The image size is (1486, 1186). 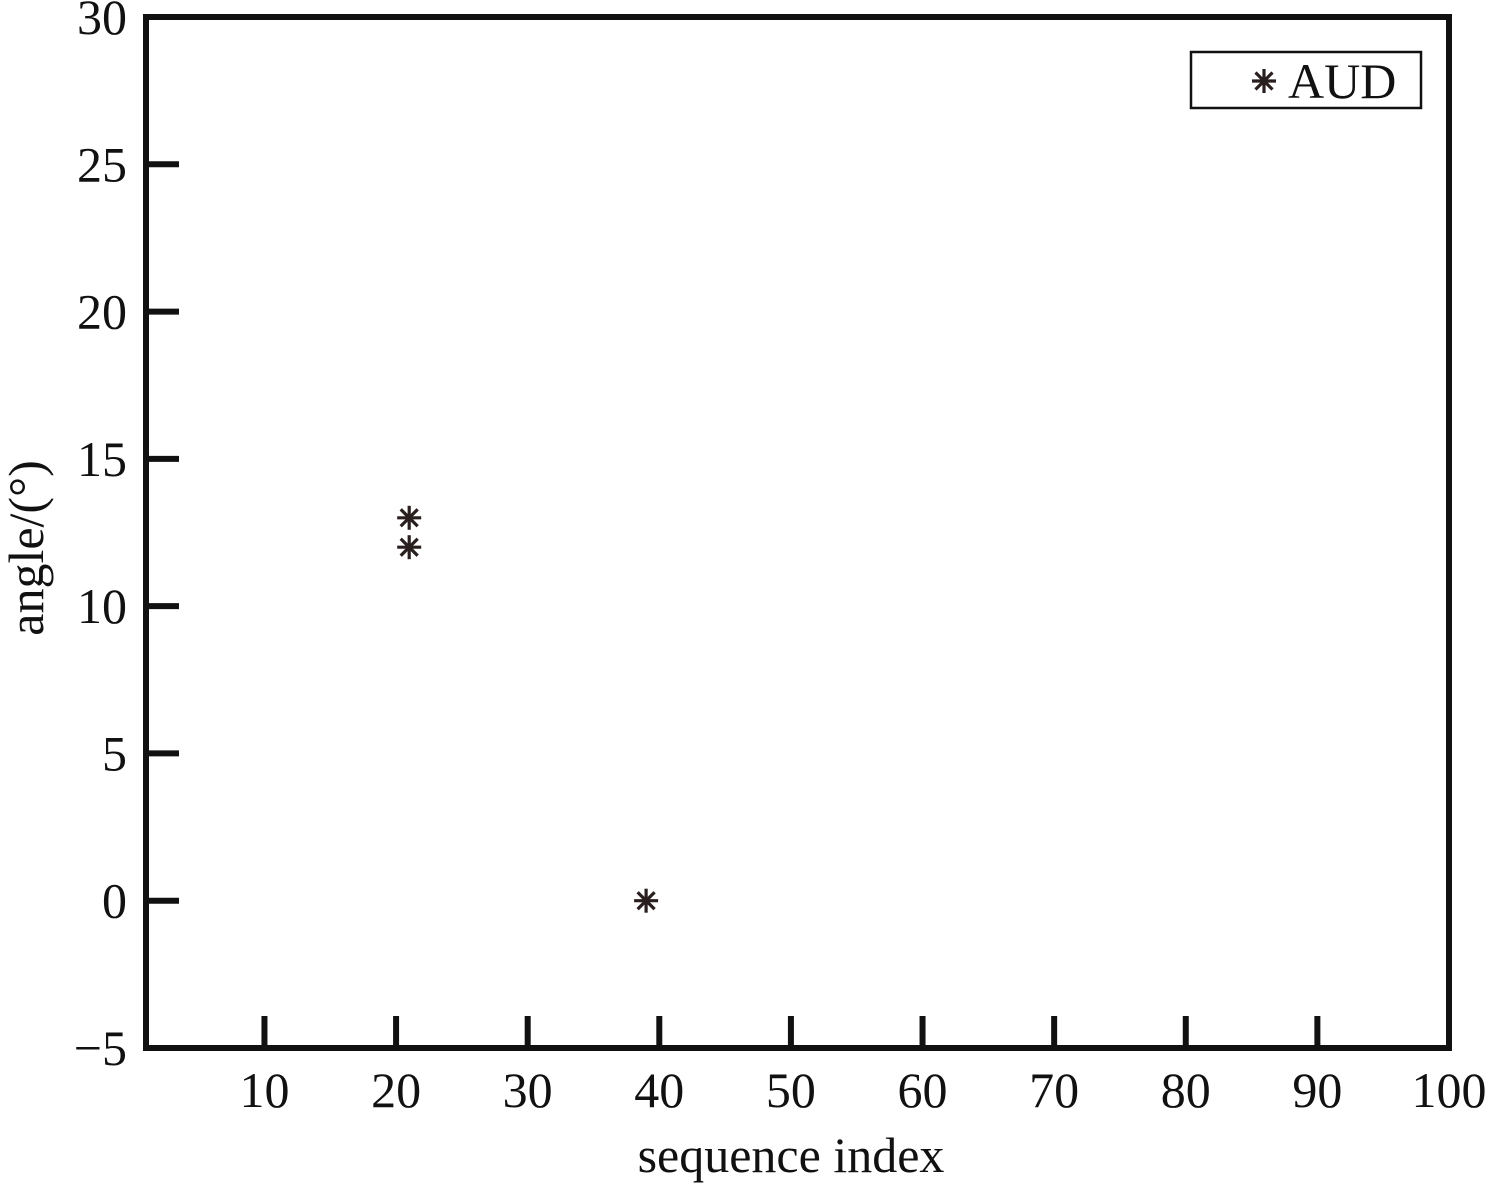 What do you see at coordinates (102, 312) in the screenshot?
I see `y-tick-label: 20` at bounding box center [102, 312].